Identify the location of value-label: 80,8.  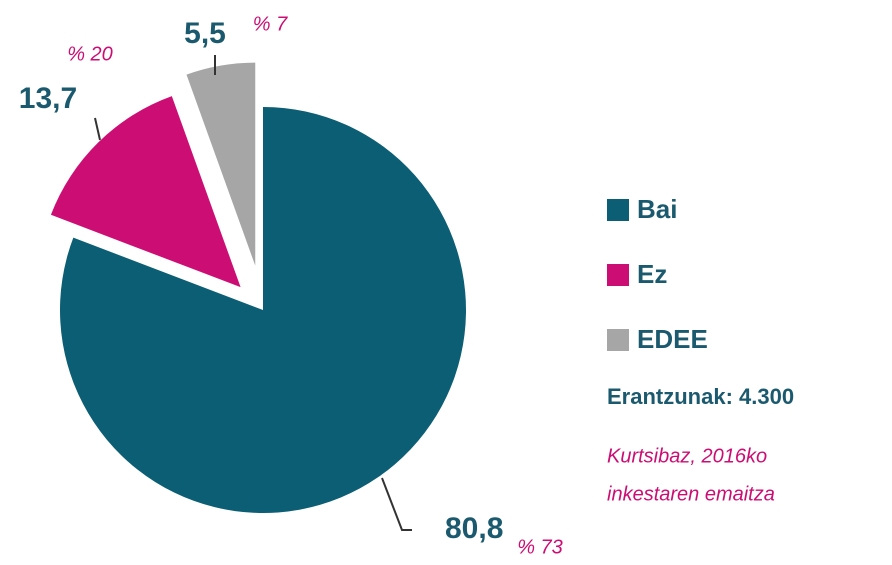
(474, 528).